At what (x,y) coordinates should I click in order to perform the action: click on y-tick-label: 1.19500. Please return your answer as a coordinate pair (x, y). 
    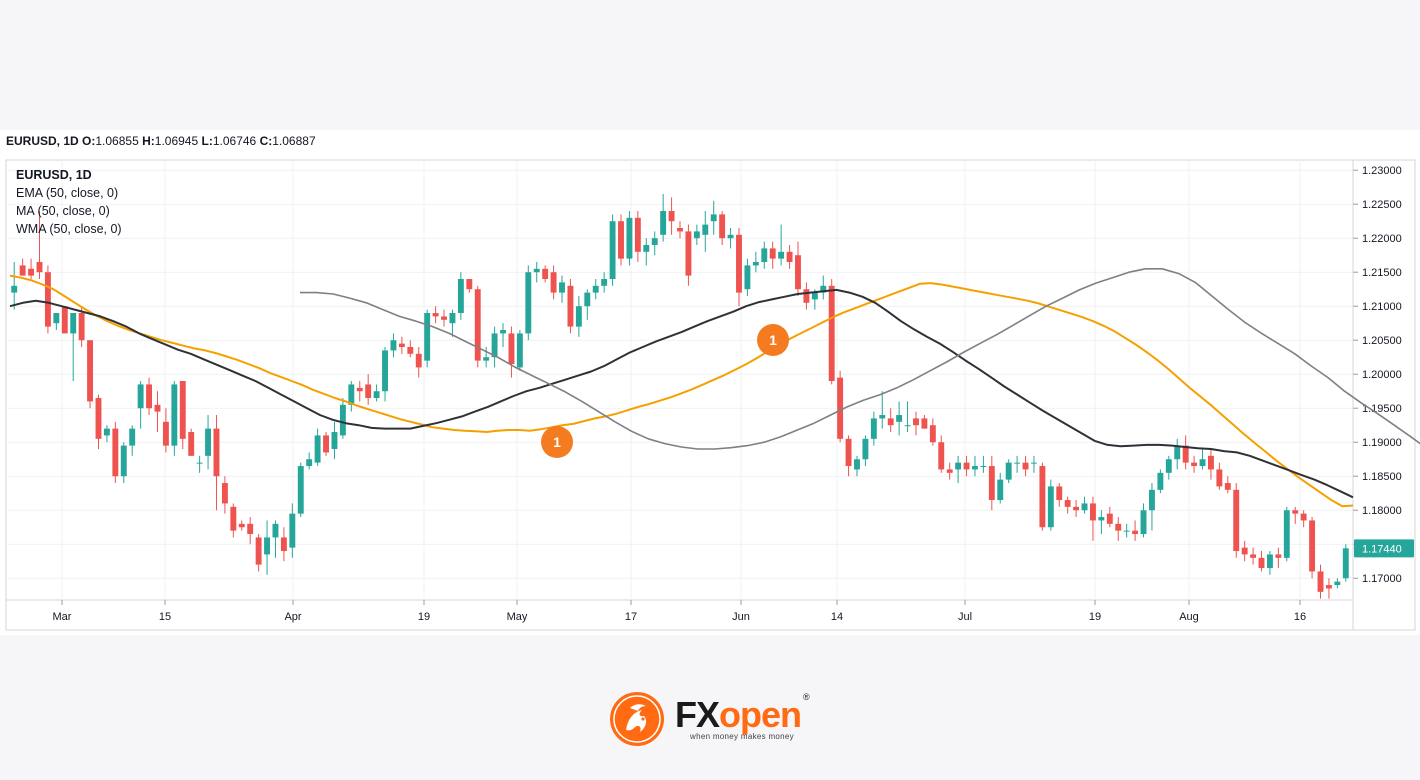
    Looking at the image, I should click on (1382, 409).